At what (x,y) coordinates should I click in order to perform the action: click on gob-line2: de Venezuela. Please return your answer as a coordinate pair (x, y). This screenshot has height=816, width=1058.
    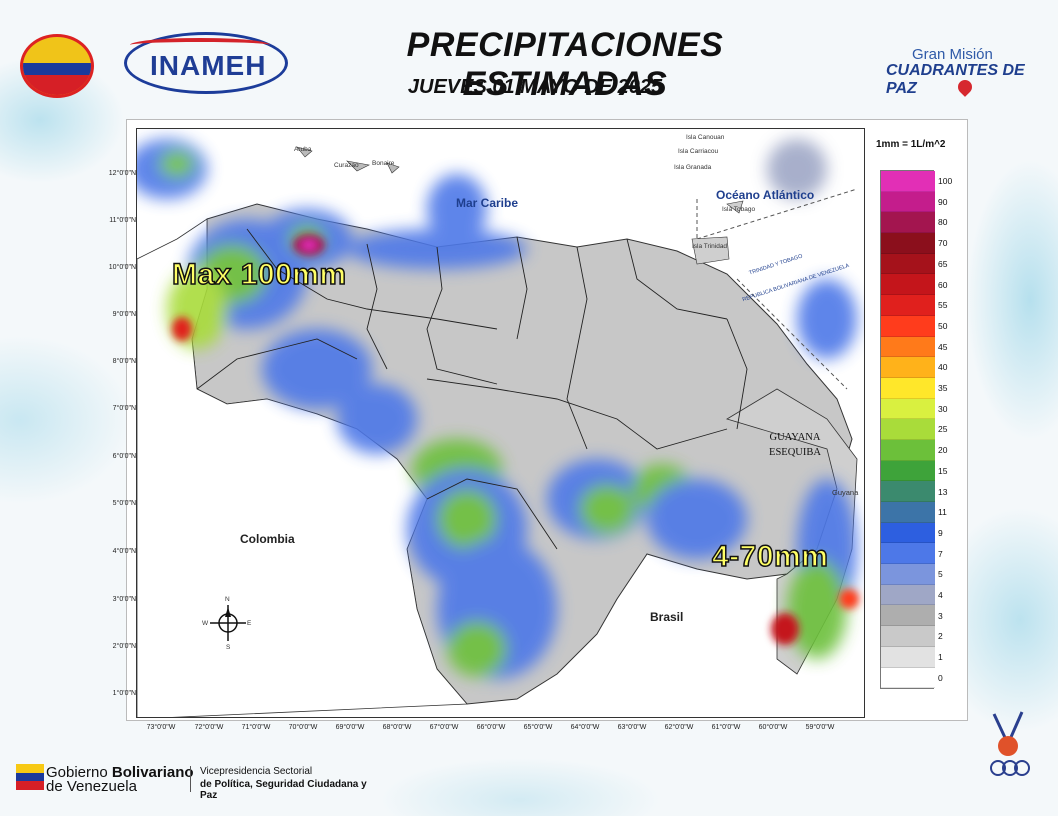
    Looking at the image, I should click on (91, 786).